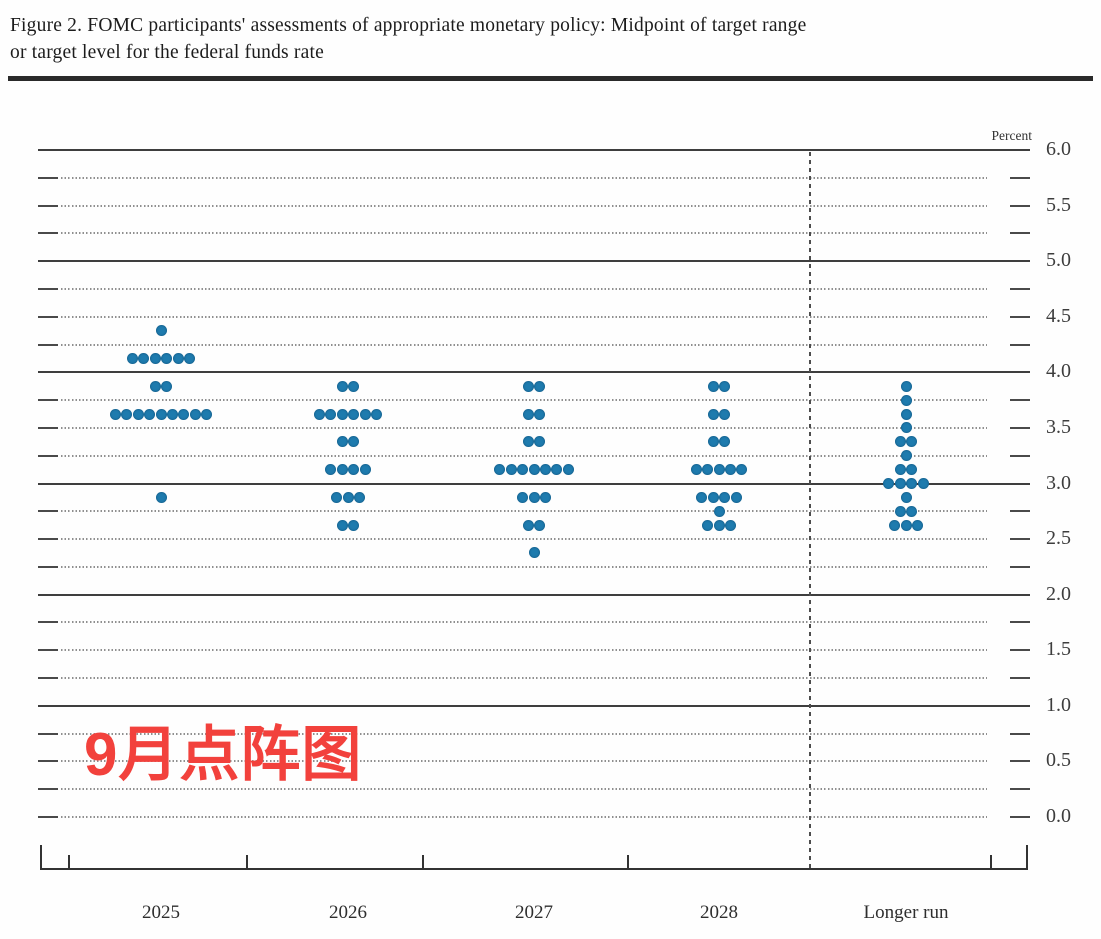  Describe the element at coordinates (348, 912) in the screenshot. I see `x-category-label: 2026` at that location.